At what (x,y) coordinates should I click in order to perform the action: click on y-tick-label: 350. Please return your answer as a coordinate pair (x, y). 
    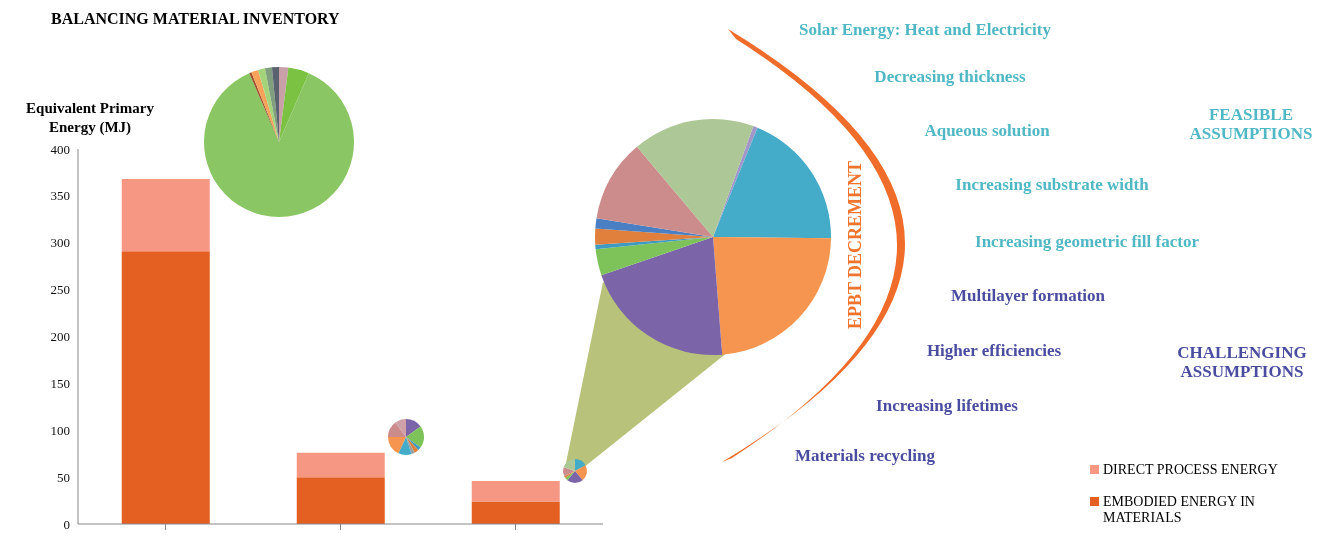
    Looking at the image, I should click on (60, 196).